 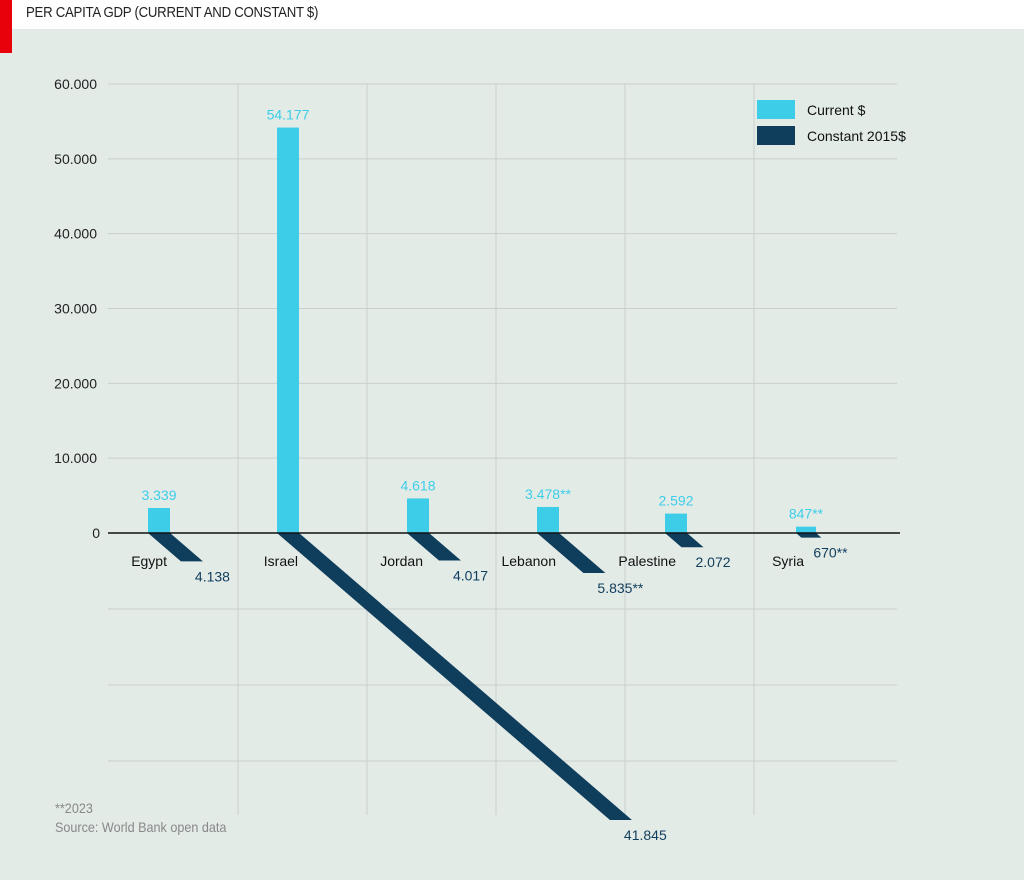 What do you see at coordinates (512, 14) in the screenshot?
I see `header-bar` at bounding box center [512, 14].